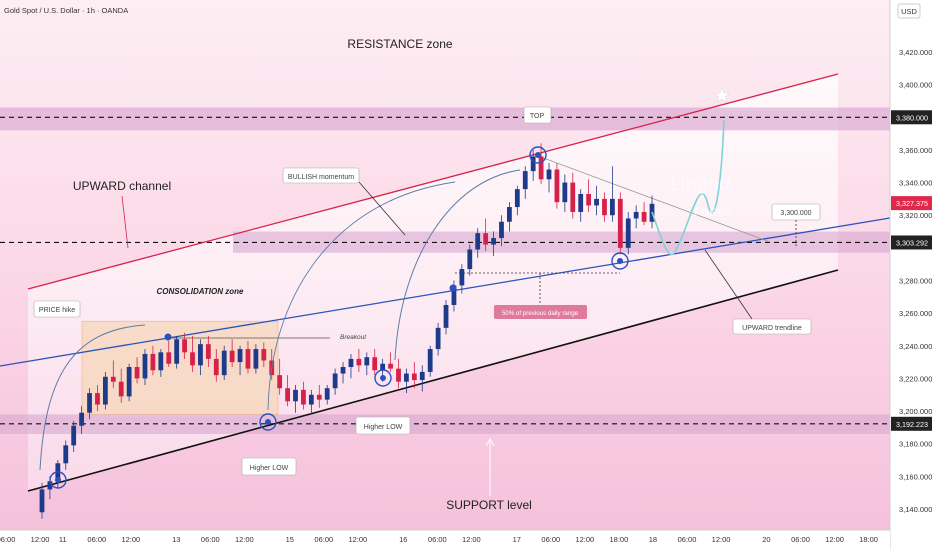  Describe the element at coordinates (687, 539) in the screenshot. I see `x-tick-label: 06:00` at that location.